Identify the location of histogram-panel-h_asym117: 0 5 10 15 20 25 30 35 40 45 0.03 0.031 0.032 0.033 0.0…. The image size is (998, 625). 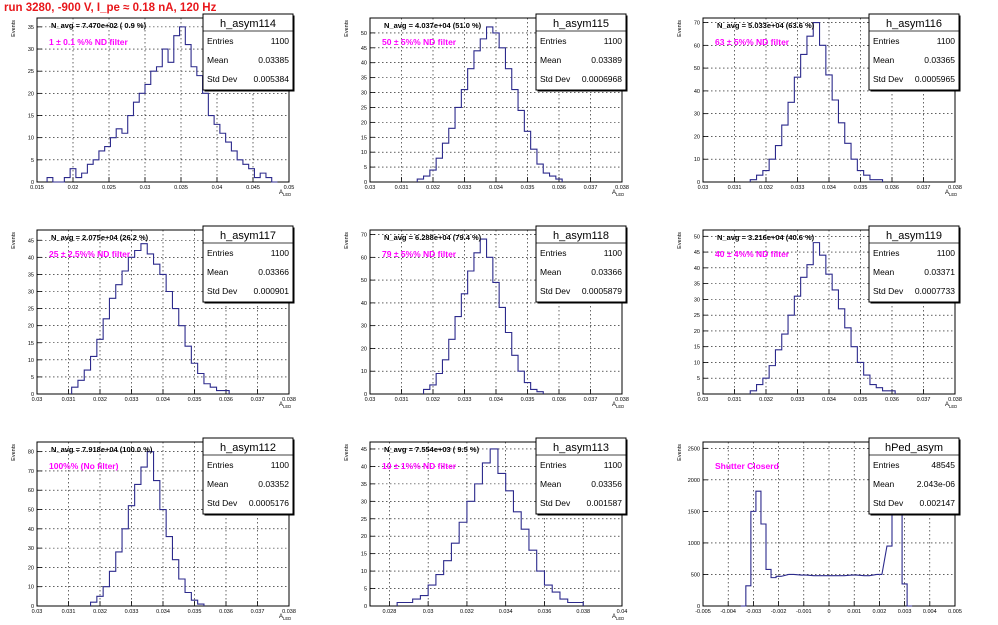
(153, 317).